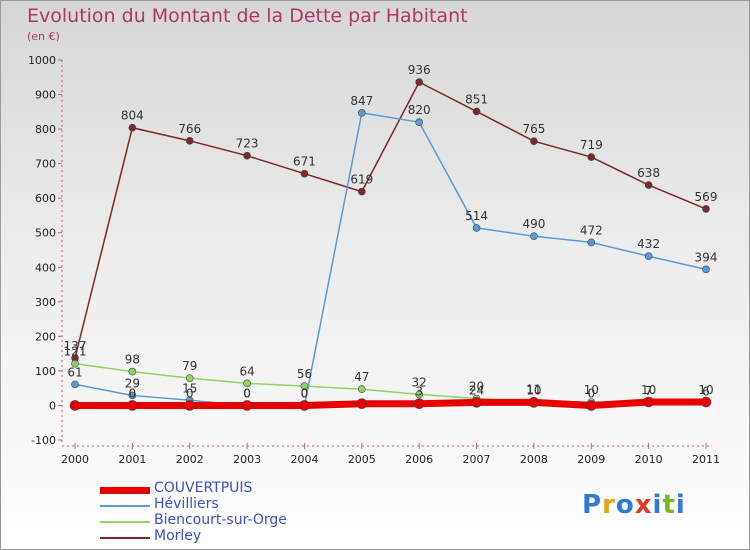 Image resolution: width=750 pixels, height=550 pixels. Describe the element at coordinates (419, 110) in the screenshot. I see `data-label: 820` at that location.